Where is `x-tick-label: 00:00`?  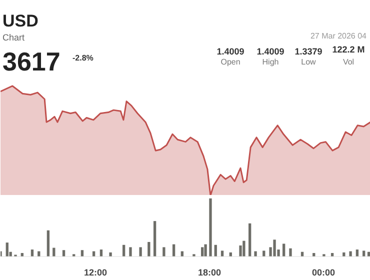
x-tick-label: 00:00 is located at coordinates (324, 273).